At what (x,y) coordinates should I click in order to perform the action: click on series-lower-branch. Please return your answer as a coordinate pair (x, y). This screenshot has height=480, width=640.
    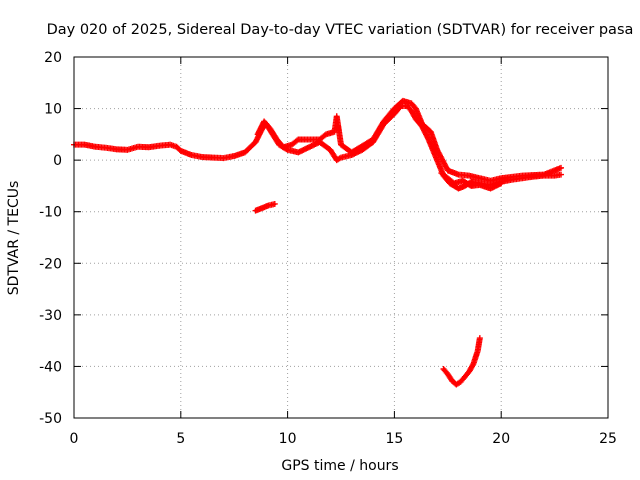
    Looking at the image, I should click on (471, 181).